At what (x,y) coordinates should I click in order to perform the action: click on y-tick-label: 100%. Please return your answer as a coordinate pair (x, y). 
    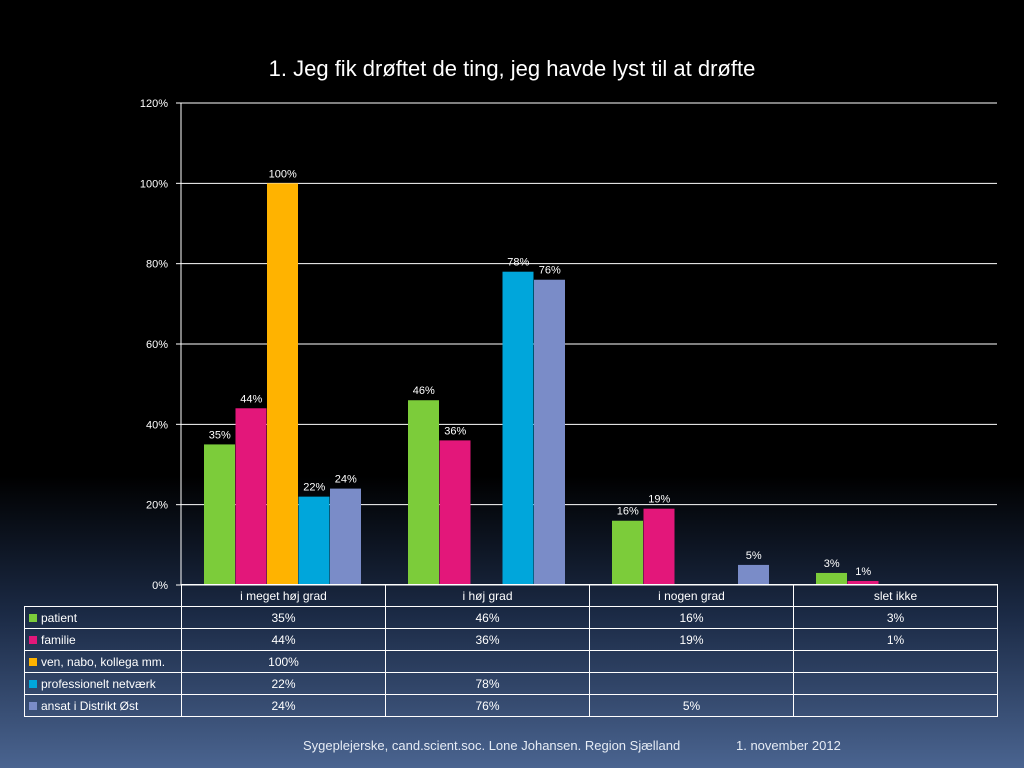
    Looking at the image, I should click on (154, 184).